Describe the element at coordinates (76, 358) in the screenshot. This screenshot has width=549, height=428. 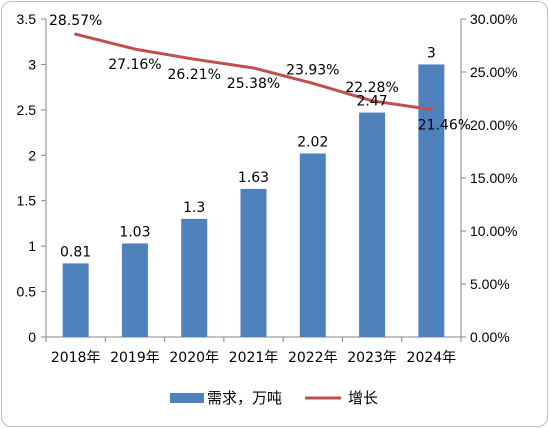
I see `x-tick-label: 2018年` at that location.